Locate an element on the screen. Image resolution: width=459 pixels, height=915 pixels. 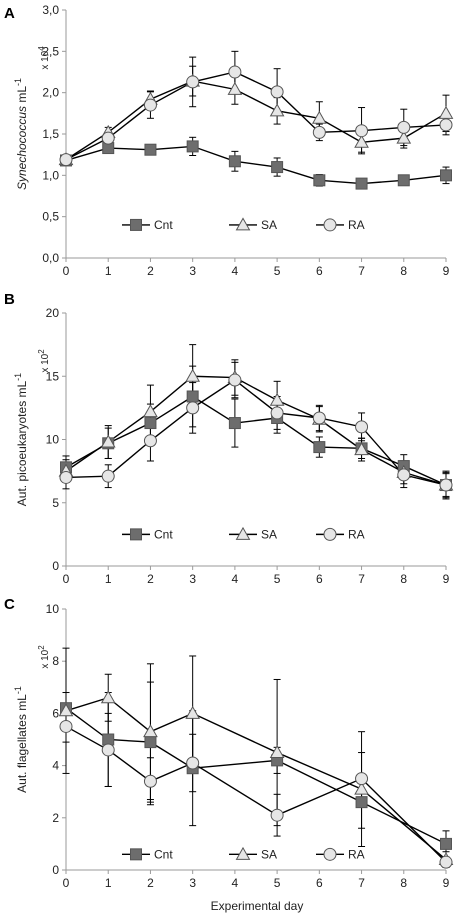
y-tick-label: 20 is located at coordinates (53, 313).